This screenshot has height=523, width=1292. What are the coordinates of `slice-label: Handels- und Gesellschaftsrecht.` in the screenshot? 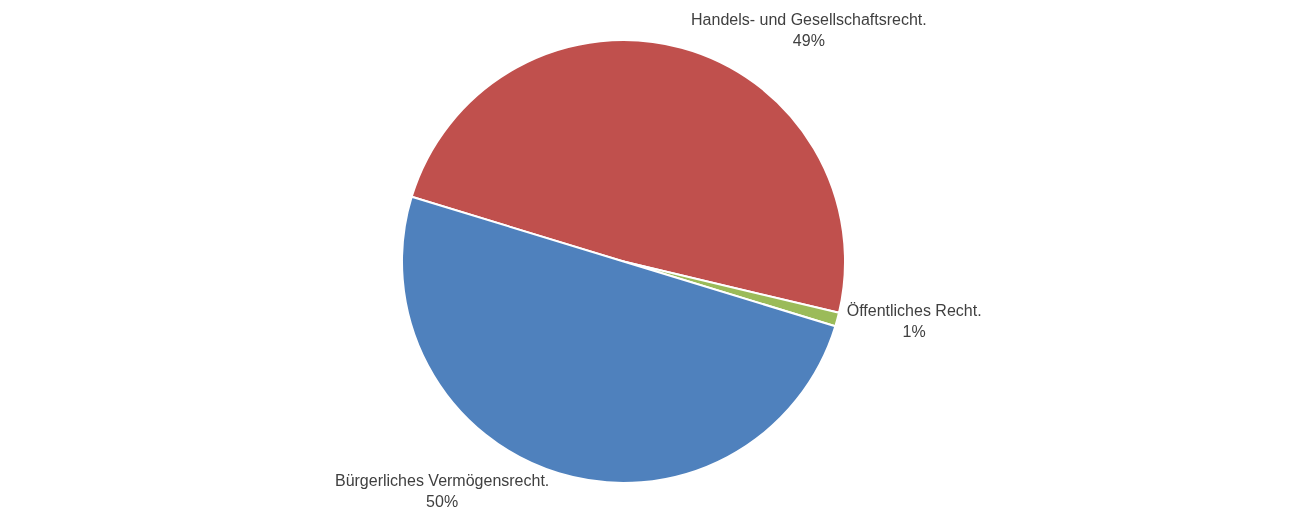 It's located at (809, 20).